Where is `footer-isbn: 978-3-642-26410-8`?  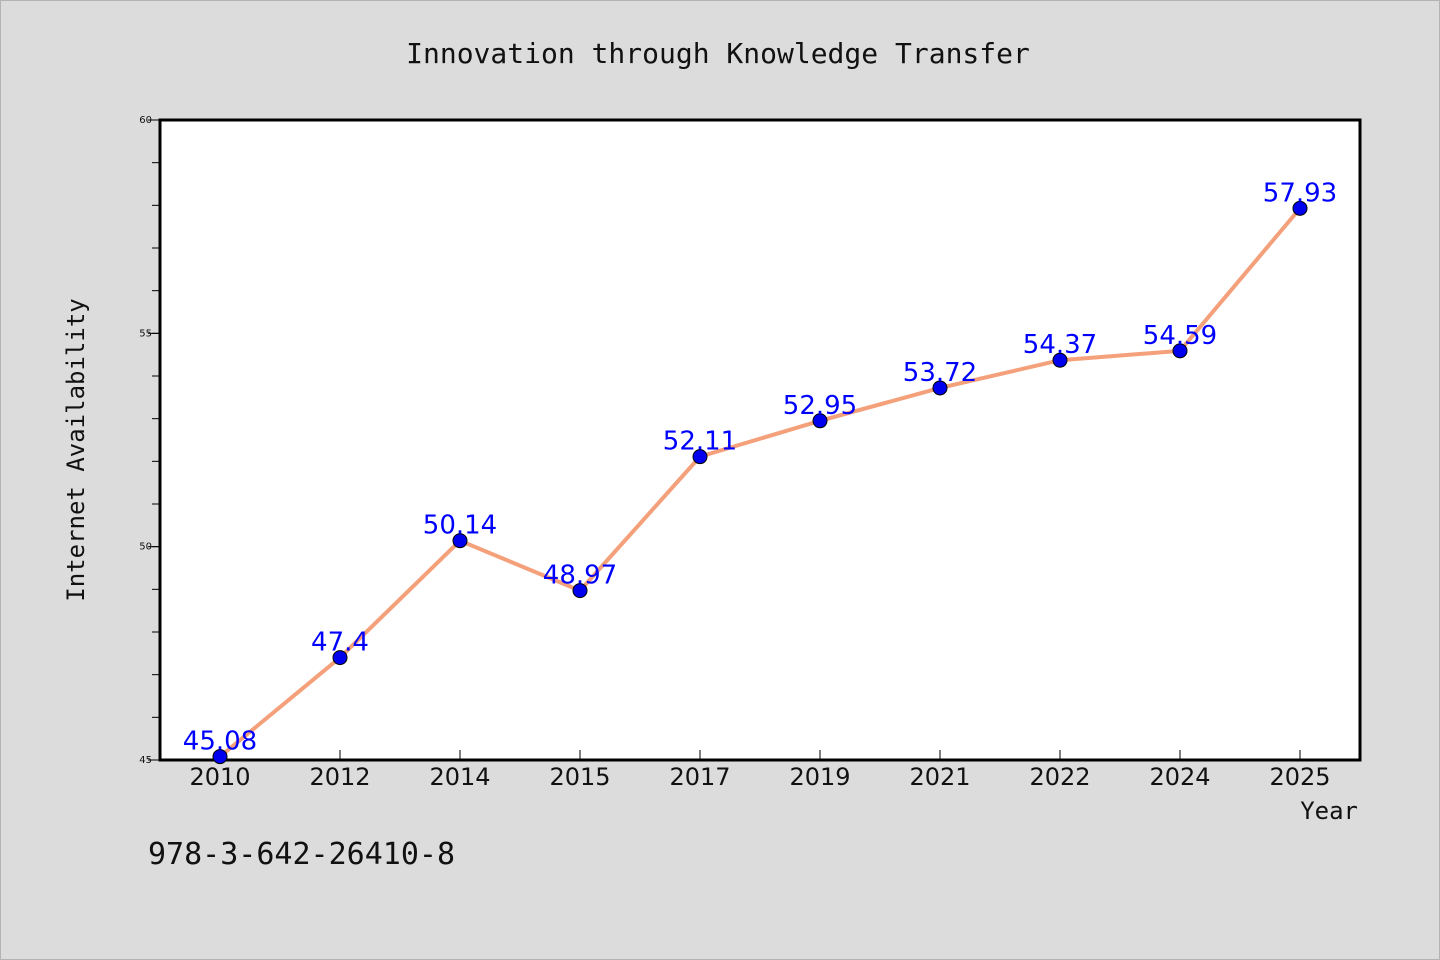 footer-isbn: 978-3-642-26410-8 is located at coordinates (301, 854).